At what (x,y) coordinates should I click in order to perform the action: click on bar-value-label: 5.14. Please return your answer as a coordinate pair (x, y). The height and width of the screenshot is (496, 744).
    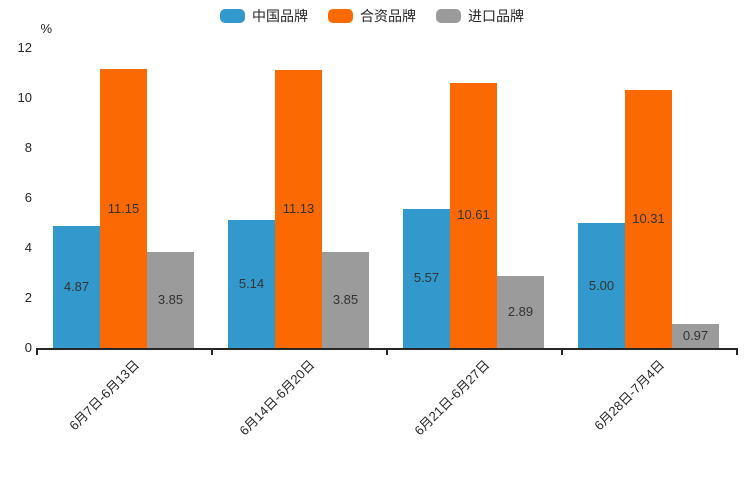
    Looking at the image, I should click on (251, 283).